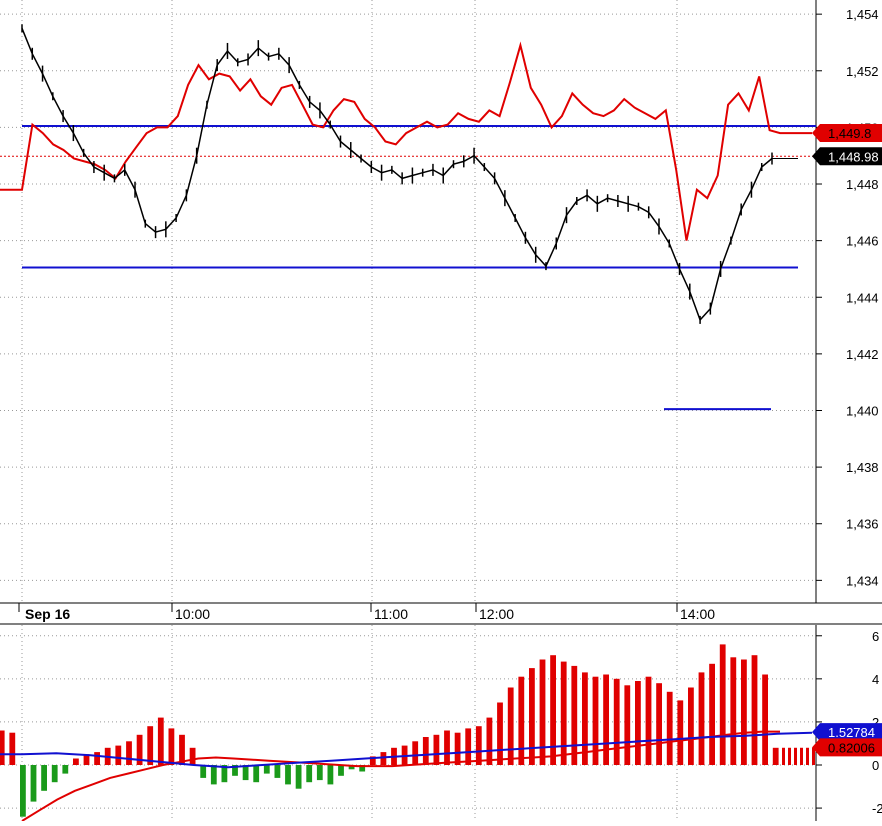  I want to click on price-tick-label: 1,452, so click(862, 71).